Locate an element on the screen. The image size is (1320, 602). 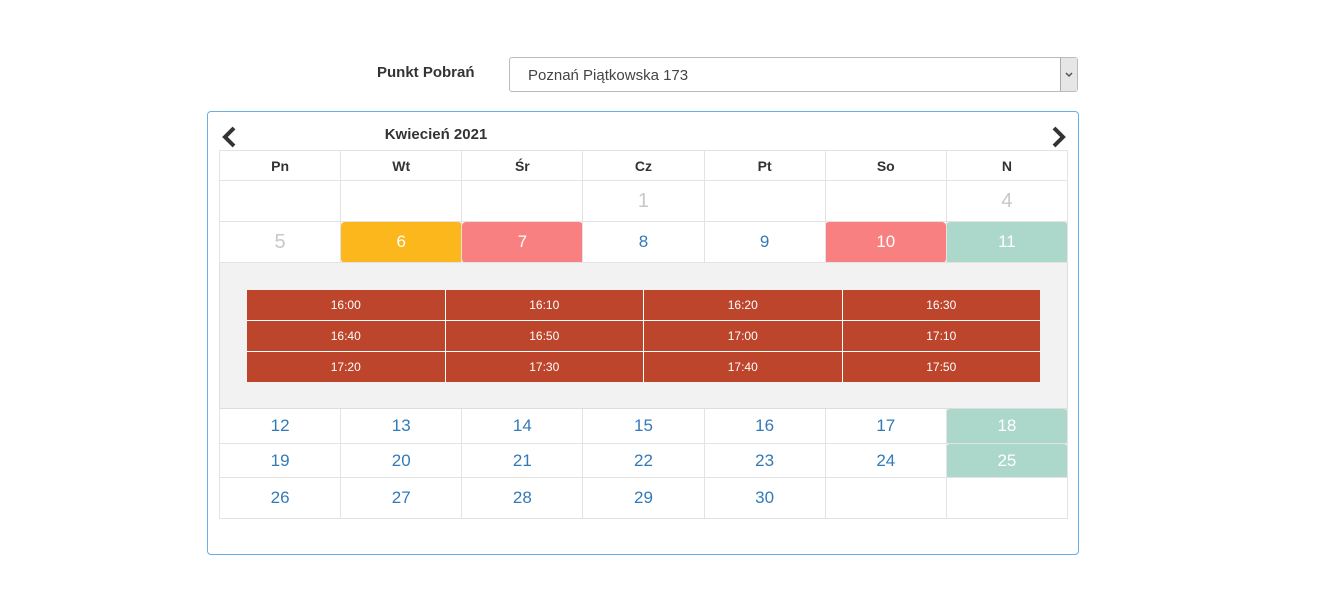
next-month is located at coordinates (1058, 137).